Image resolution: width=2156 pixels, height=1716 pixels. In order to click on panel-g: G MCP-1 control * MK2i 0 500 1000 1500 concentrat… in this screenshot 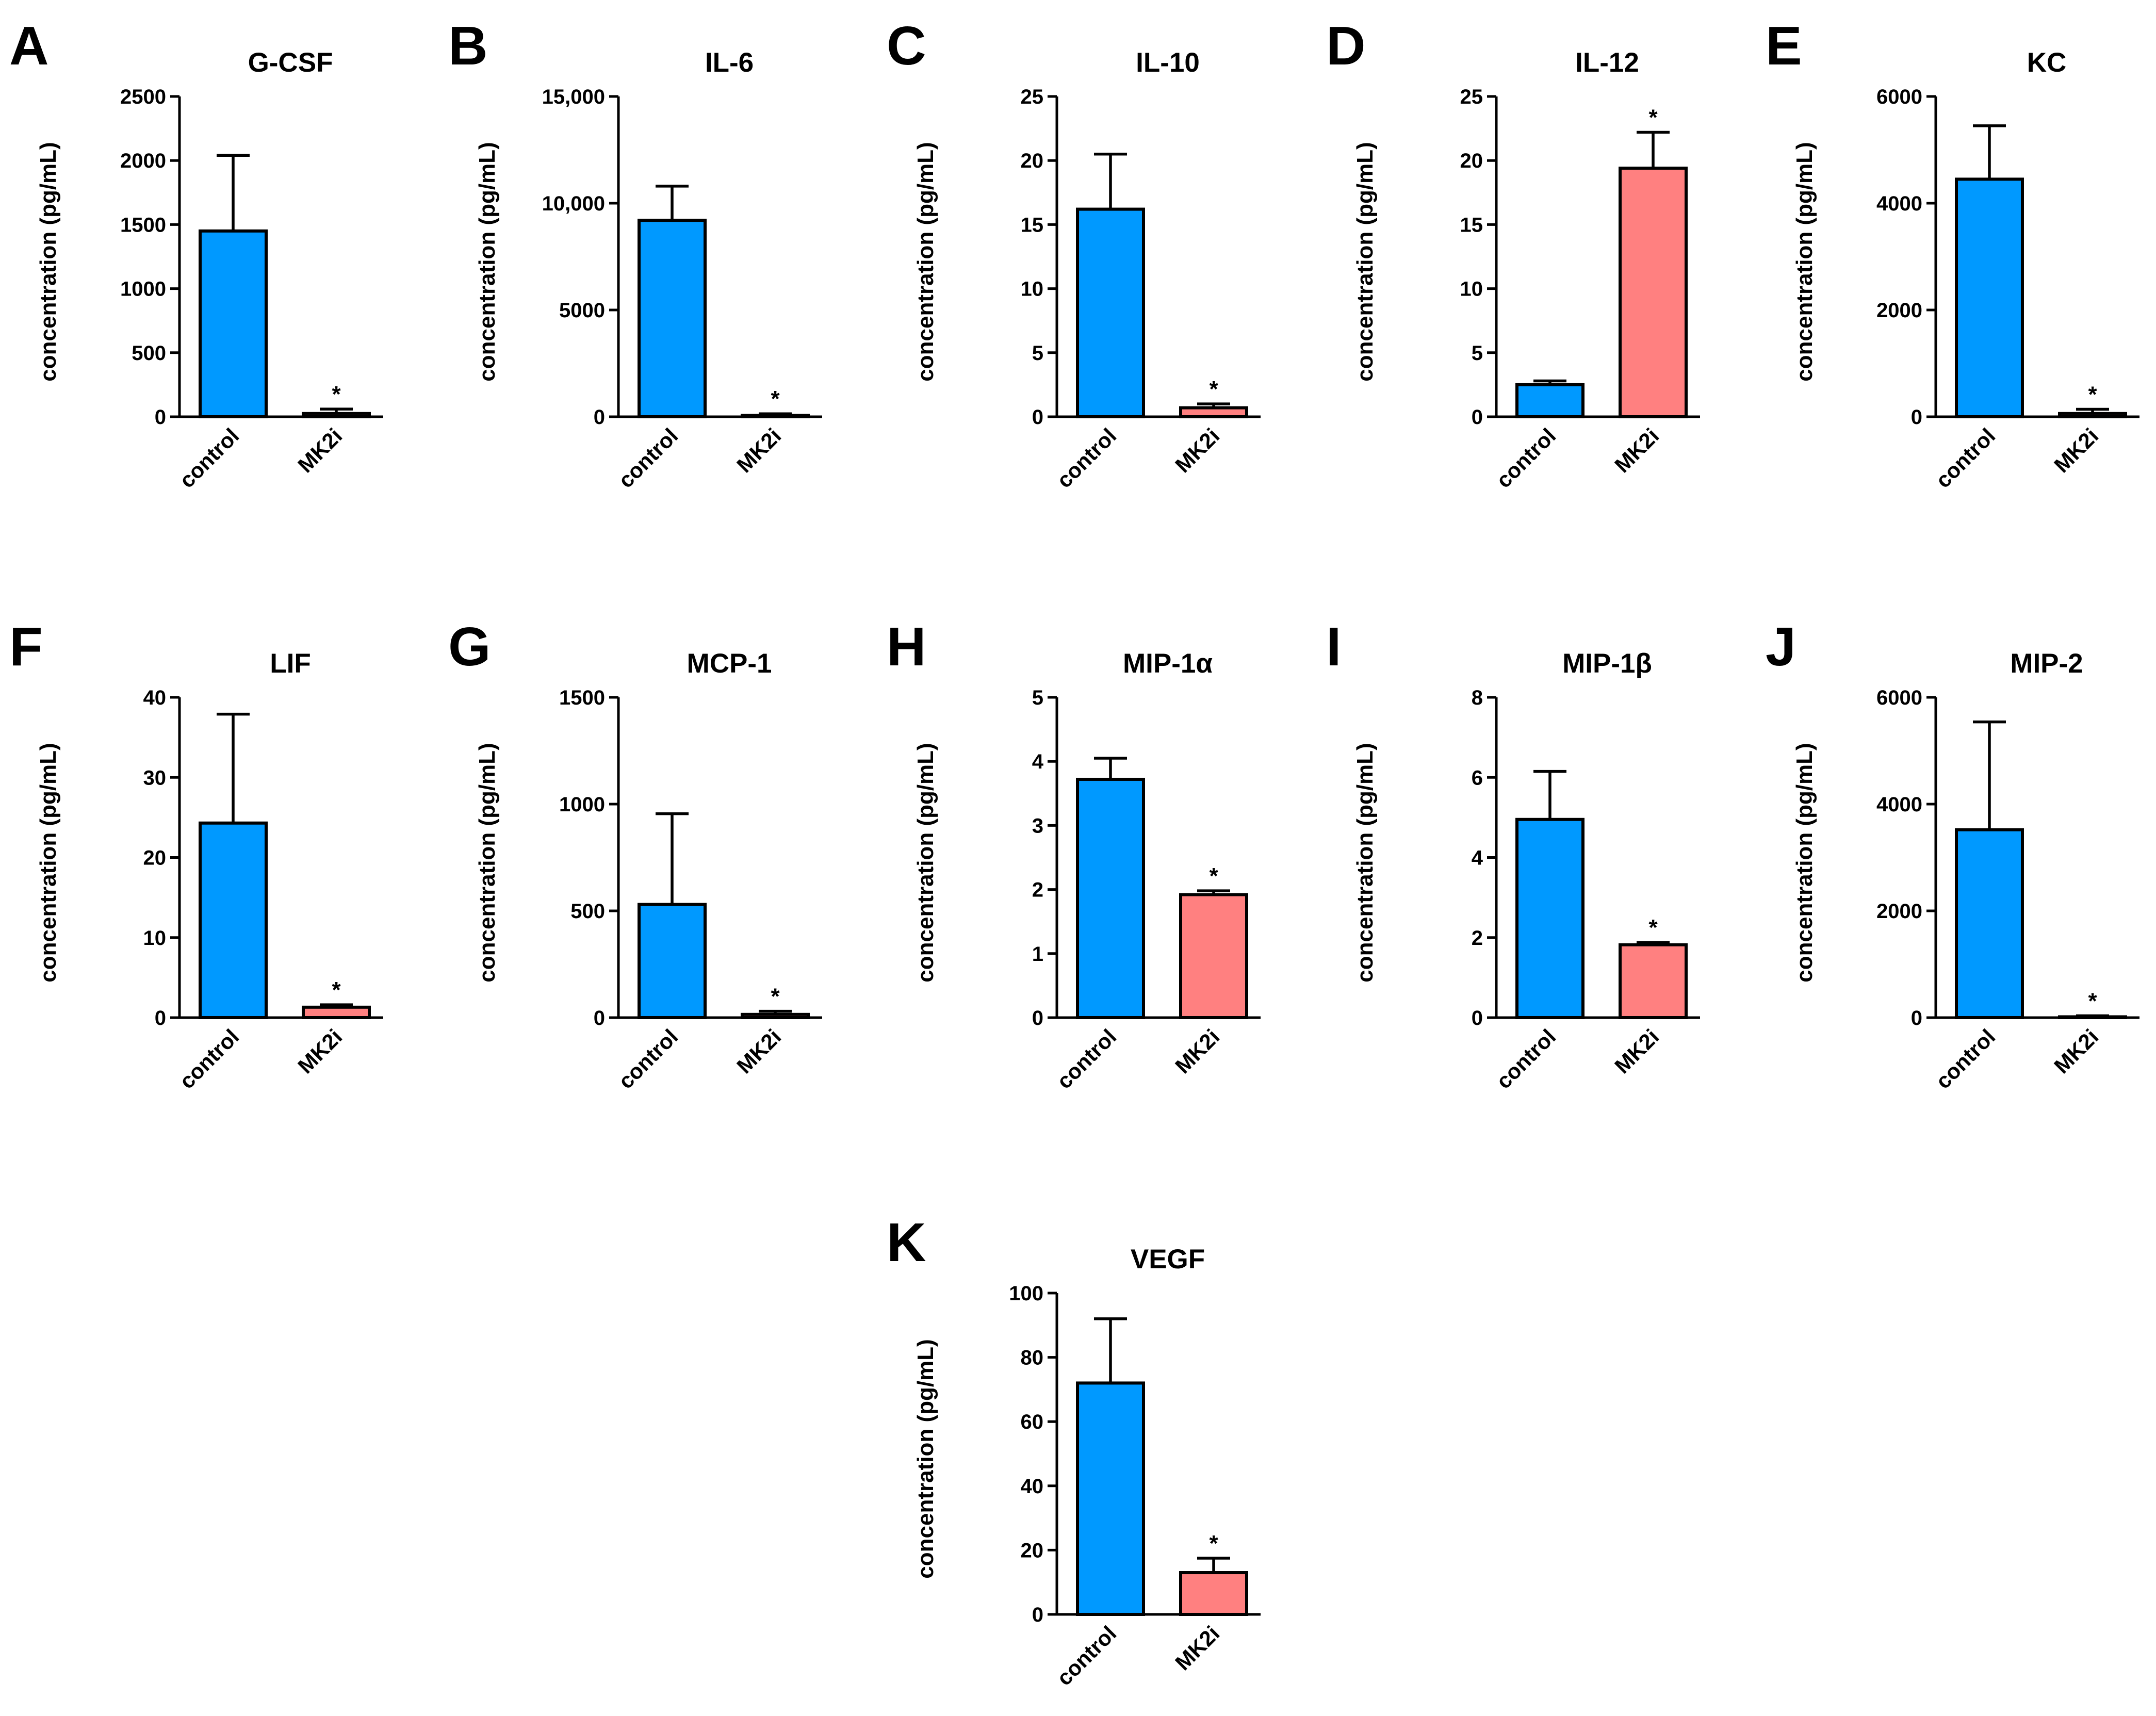, I will do `click(635, 854)`.